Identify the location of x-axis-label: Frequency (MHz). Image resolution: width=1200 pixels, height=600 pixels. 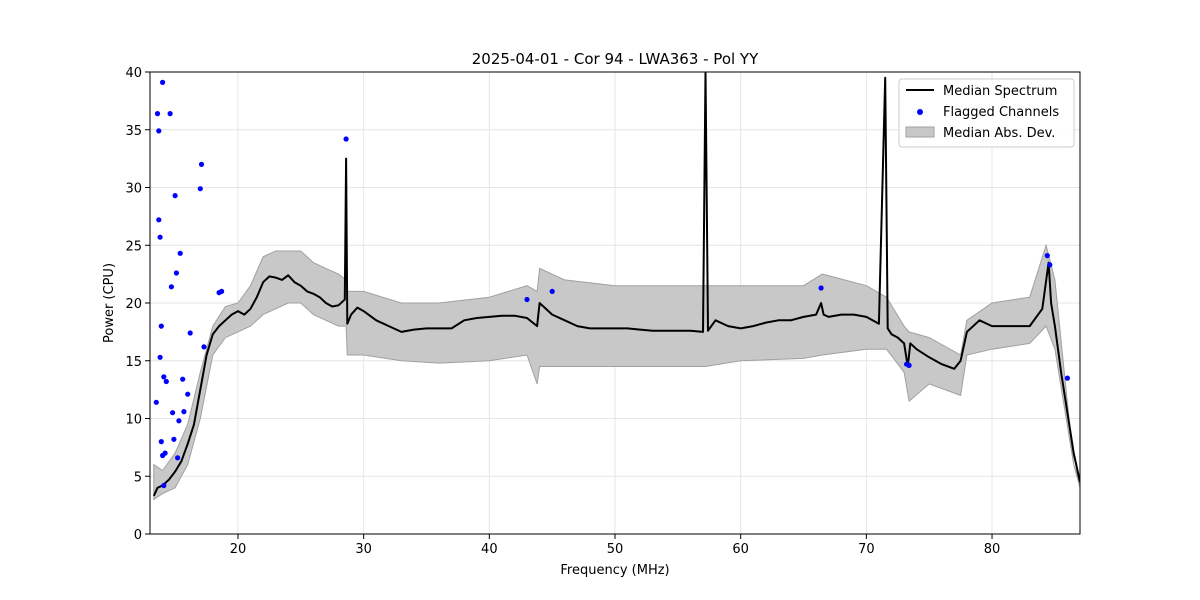
(614, 570).